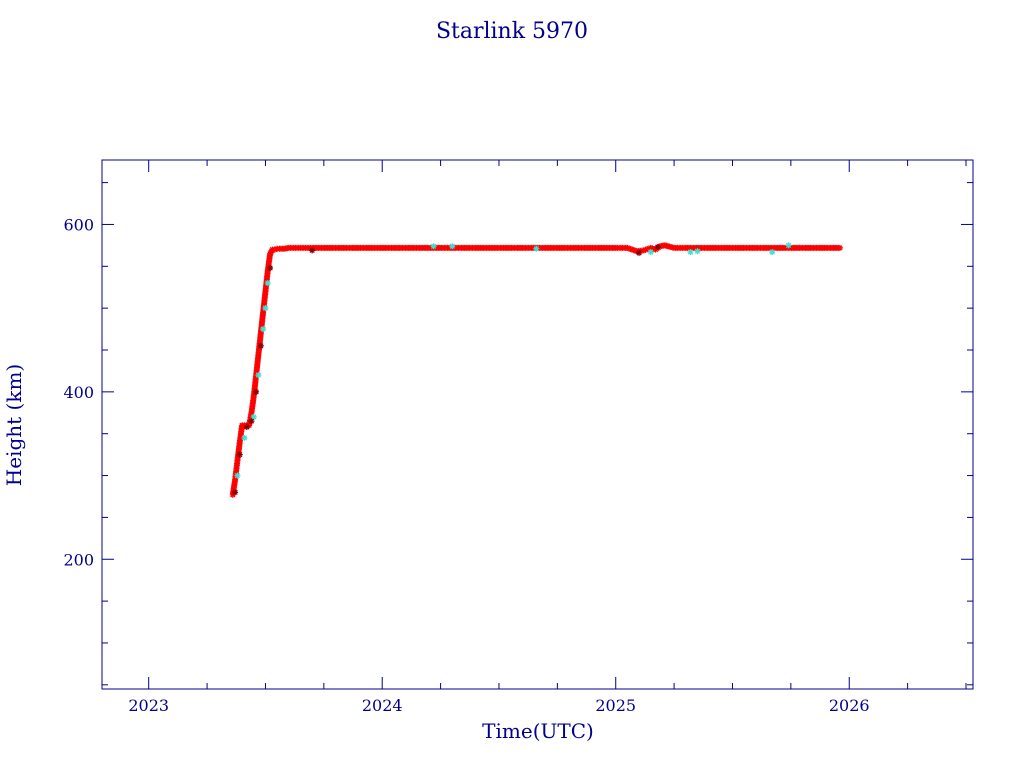 The image size is (1024, 768). I want to click on y-tick-label: 400, so click(78, 392).